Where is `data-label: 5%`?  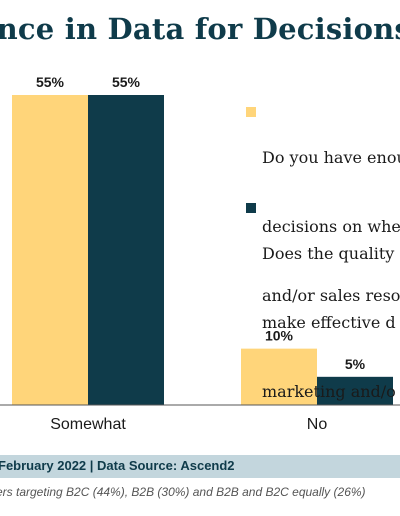 data-label: 5% is located at coordinates (355, 364).